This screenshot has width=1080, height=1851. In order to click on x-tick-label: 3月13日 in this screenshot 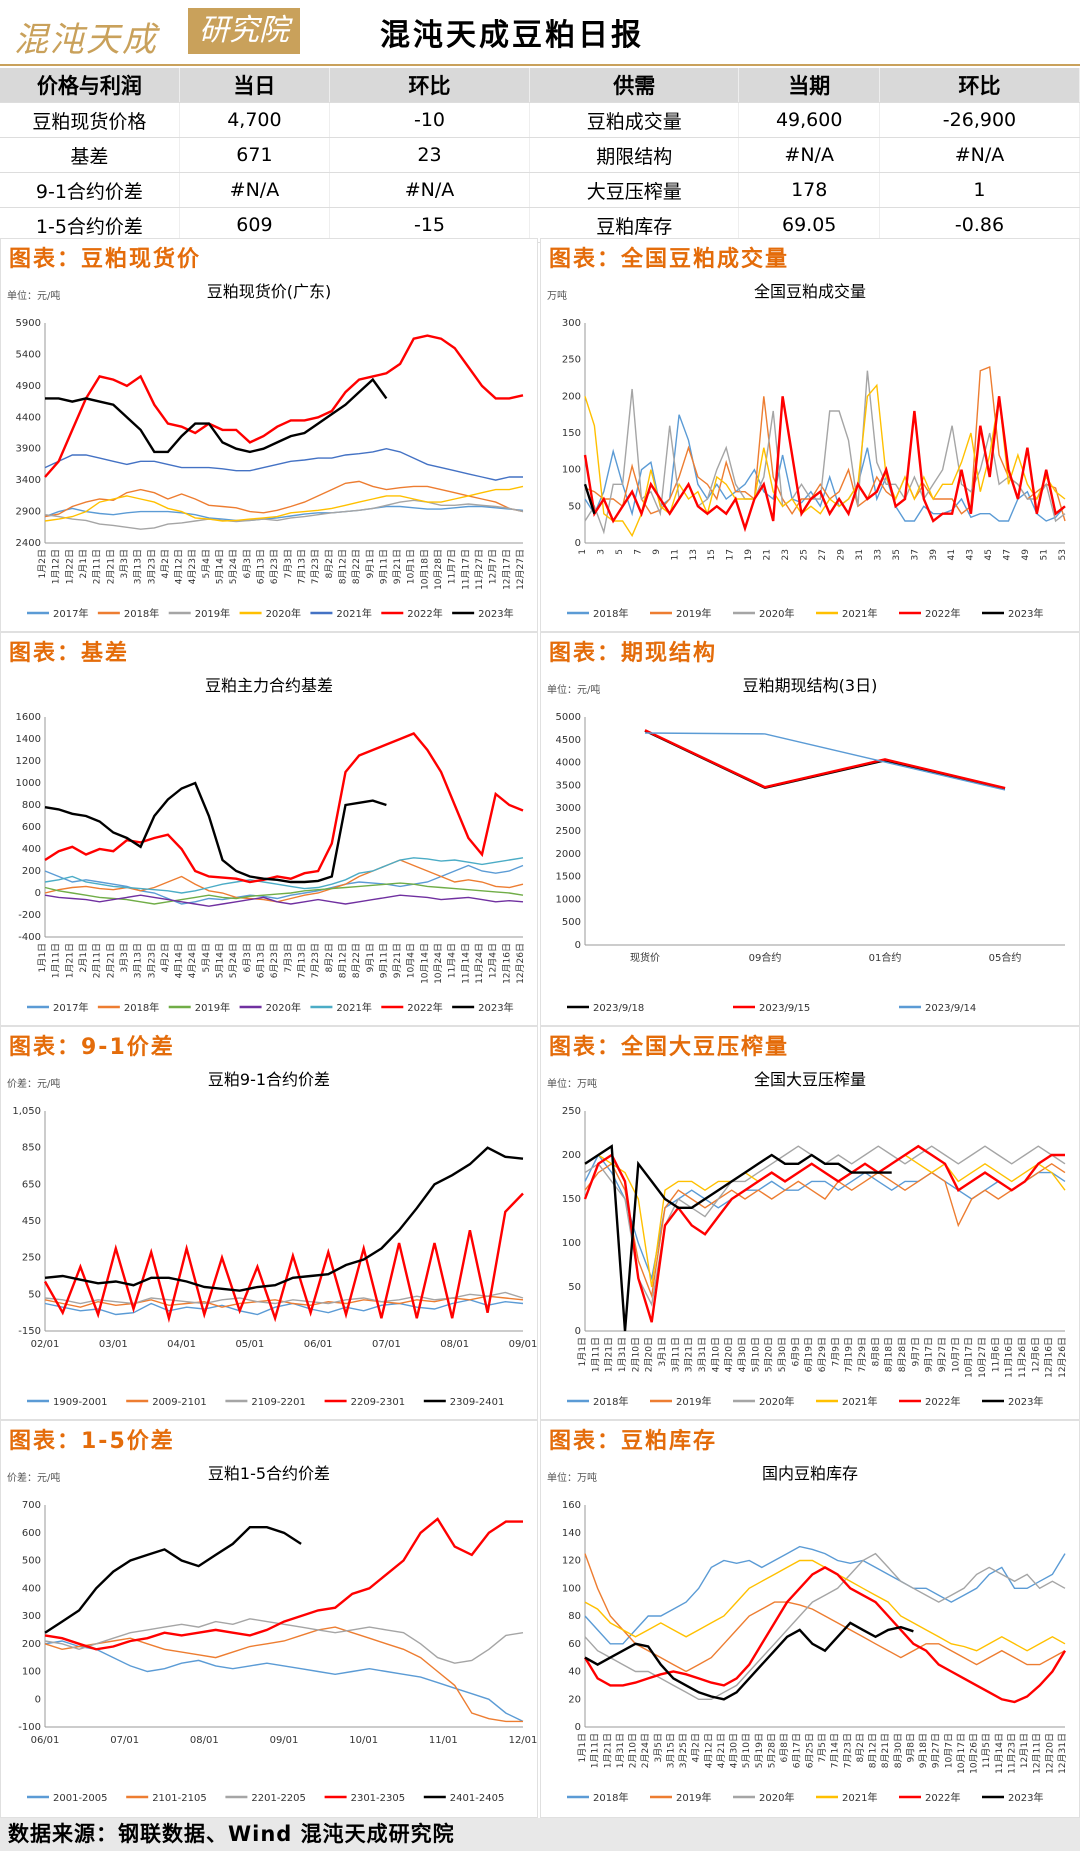, I will do `click(138, 566)`.